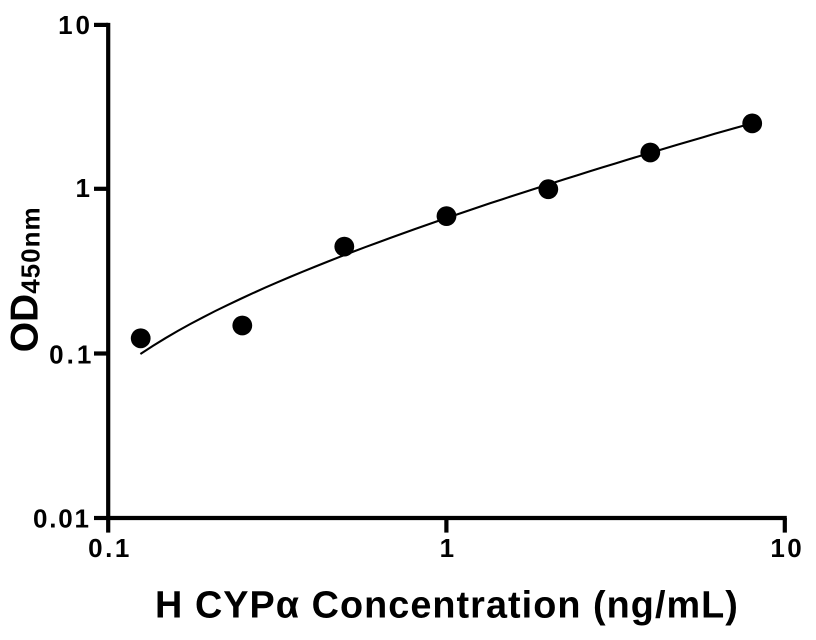 Image resolution: width=816 pixels, height=640 pixels. Describe the element at coordinates (62, 518) in the screenshot. I see `svg-text: 0.01` at that location.